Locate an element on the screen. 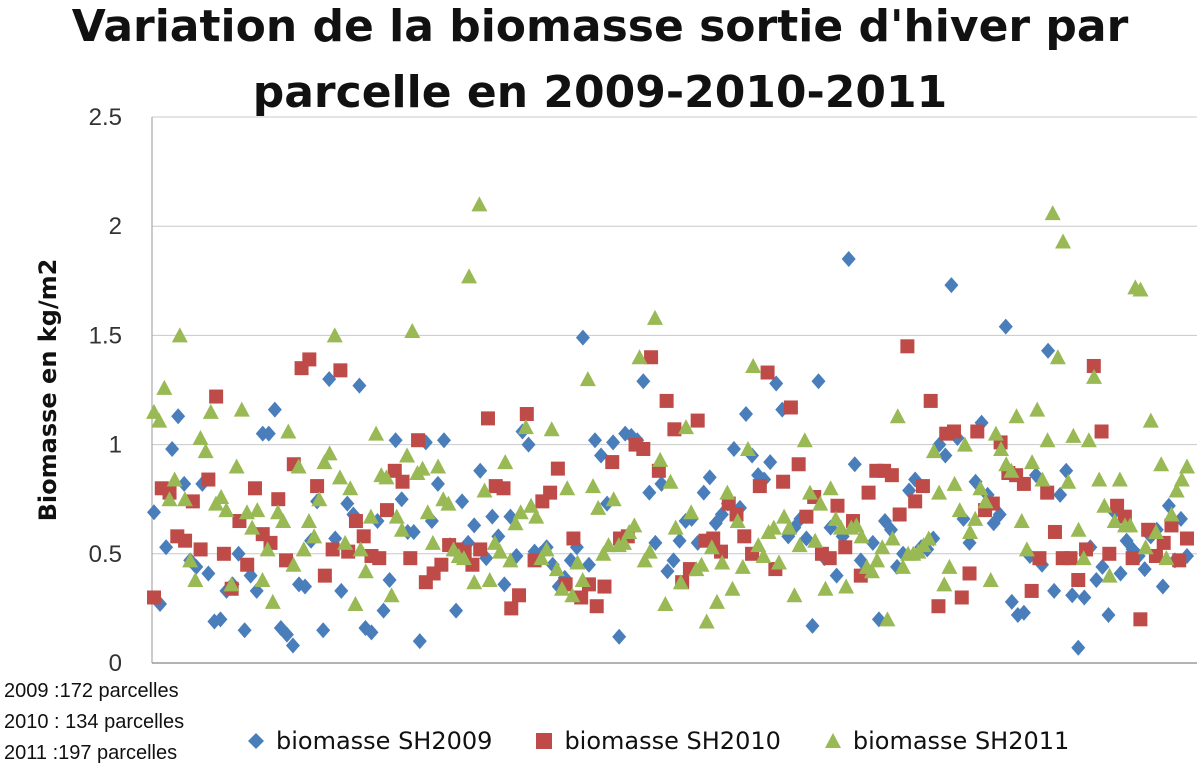 Image resolution: width=1200 pixels, height=773 pixels. diamond-marker-icon is located at coordinates (256, 741).